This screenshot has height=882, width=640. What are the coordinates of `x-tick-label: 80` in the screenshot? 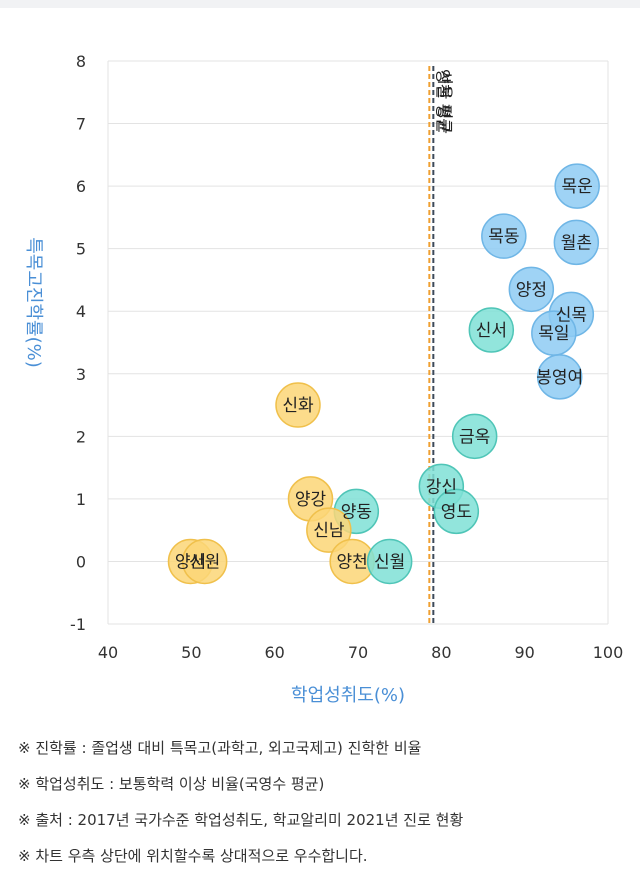 It's located at (441, 652).